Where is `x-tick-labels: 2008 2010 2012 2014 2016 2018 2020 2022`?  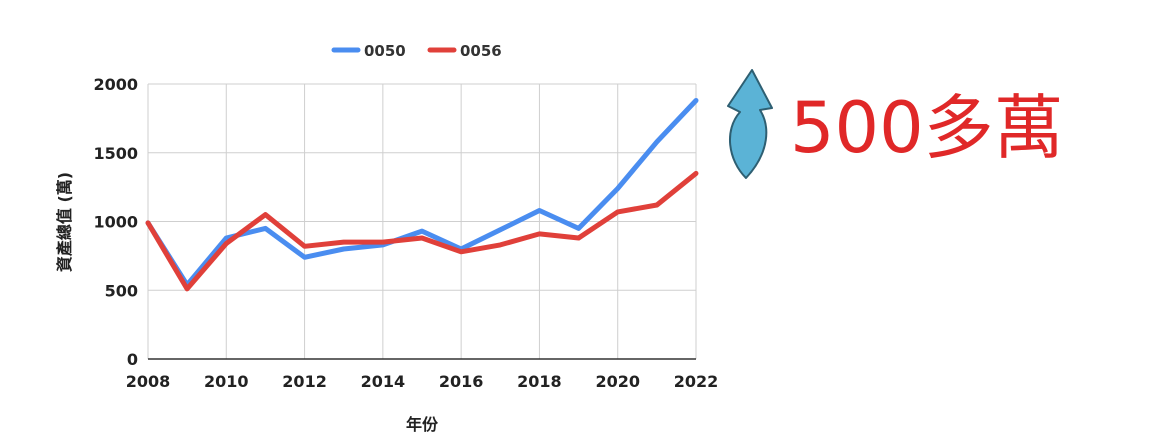 x-tick-labels: 2008 2010 2012 2014 2016 2018 2020 2022 is located at coordinates (422, 381).